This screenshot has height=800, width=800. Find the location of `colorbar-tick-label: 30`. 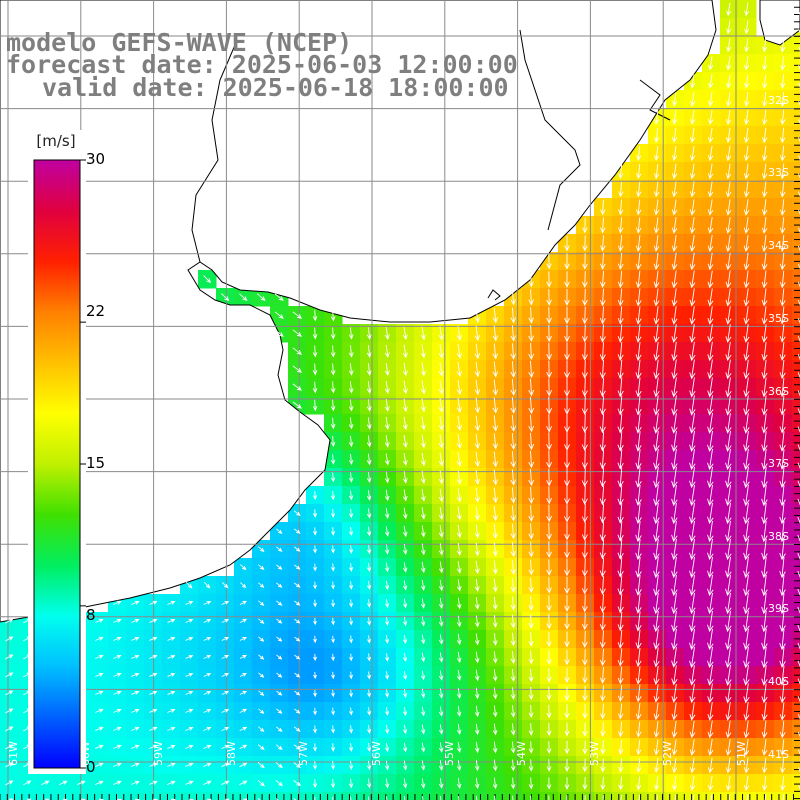

colorbar-tick-label: 30 is located at coordinates (96, 159).